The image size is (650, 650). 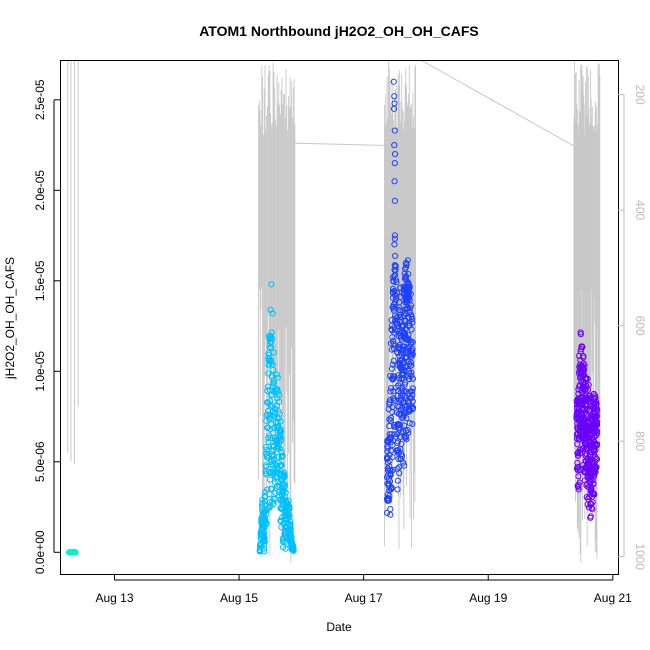 What do you see at coordinates (339, 31) in the screenshot?
I see `chart-title: ATOM1 Northbound jH2O2_OH_OH_CAFS` at bounding box center [339, 31].